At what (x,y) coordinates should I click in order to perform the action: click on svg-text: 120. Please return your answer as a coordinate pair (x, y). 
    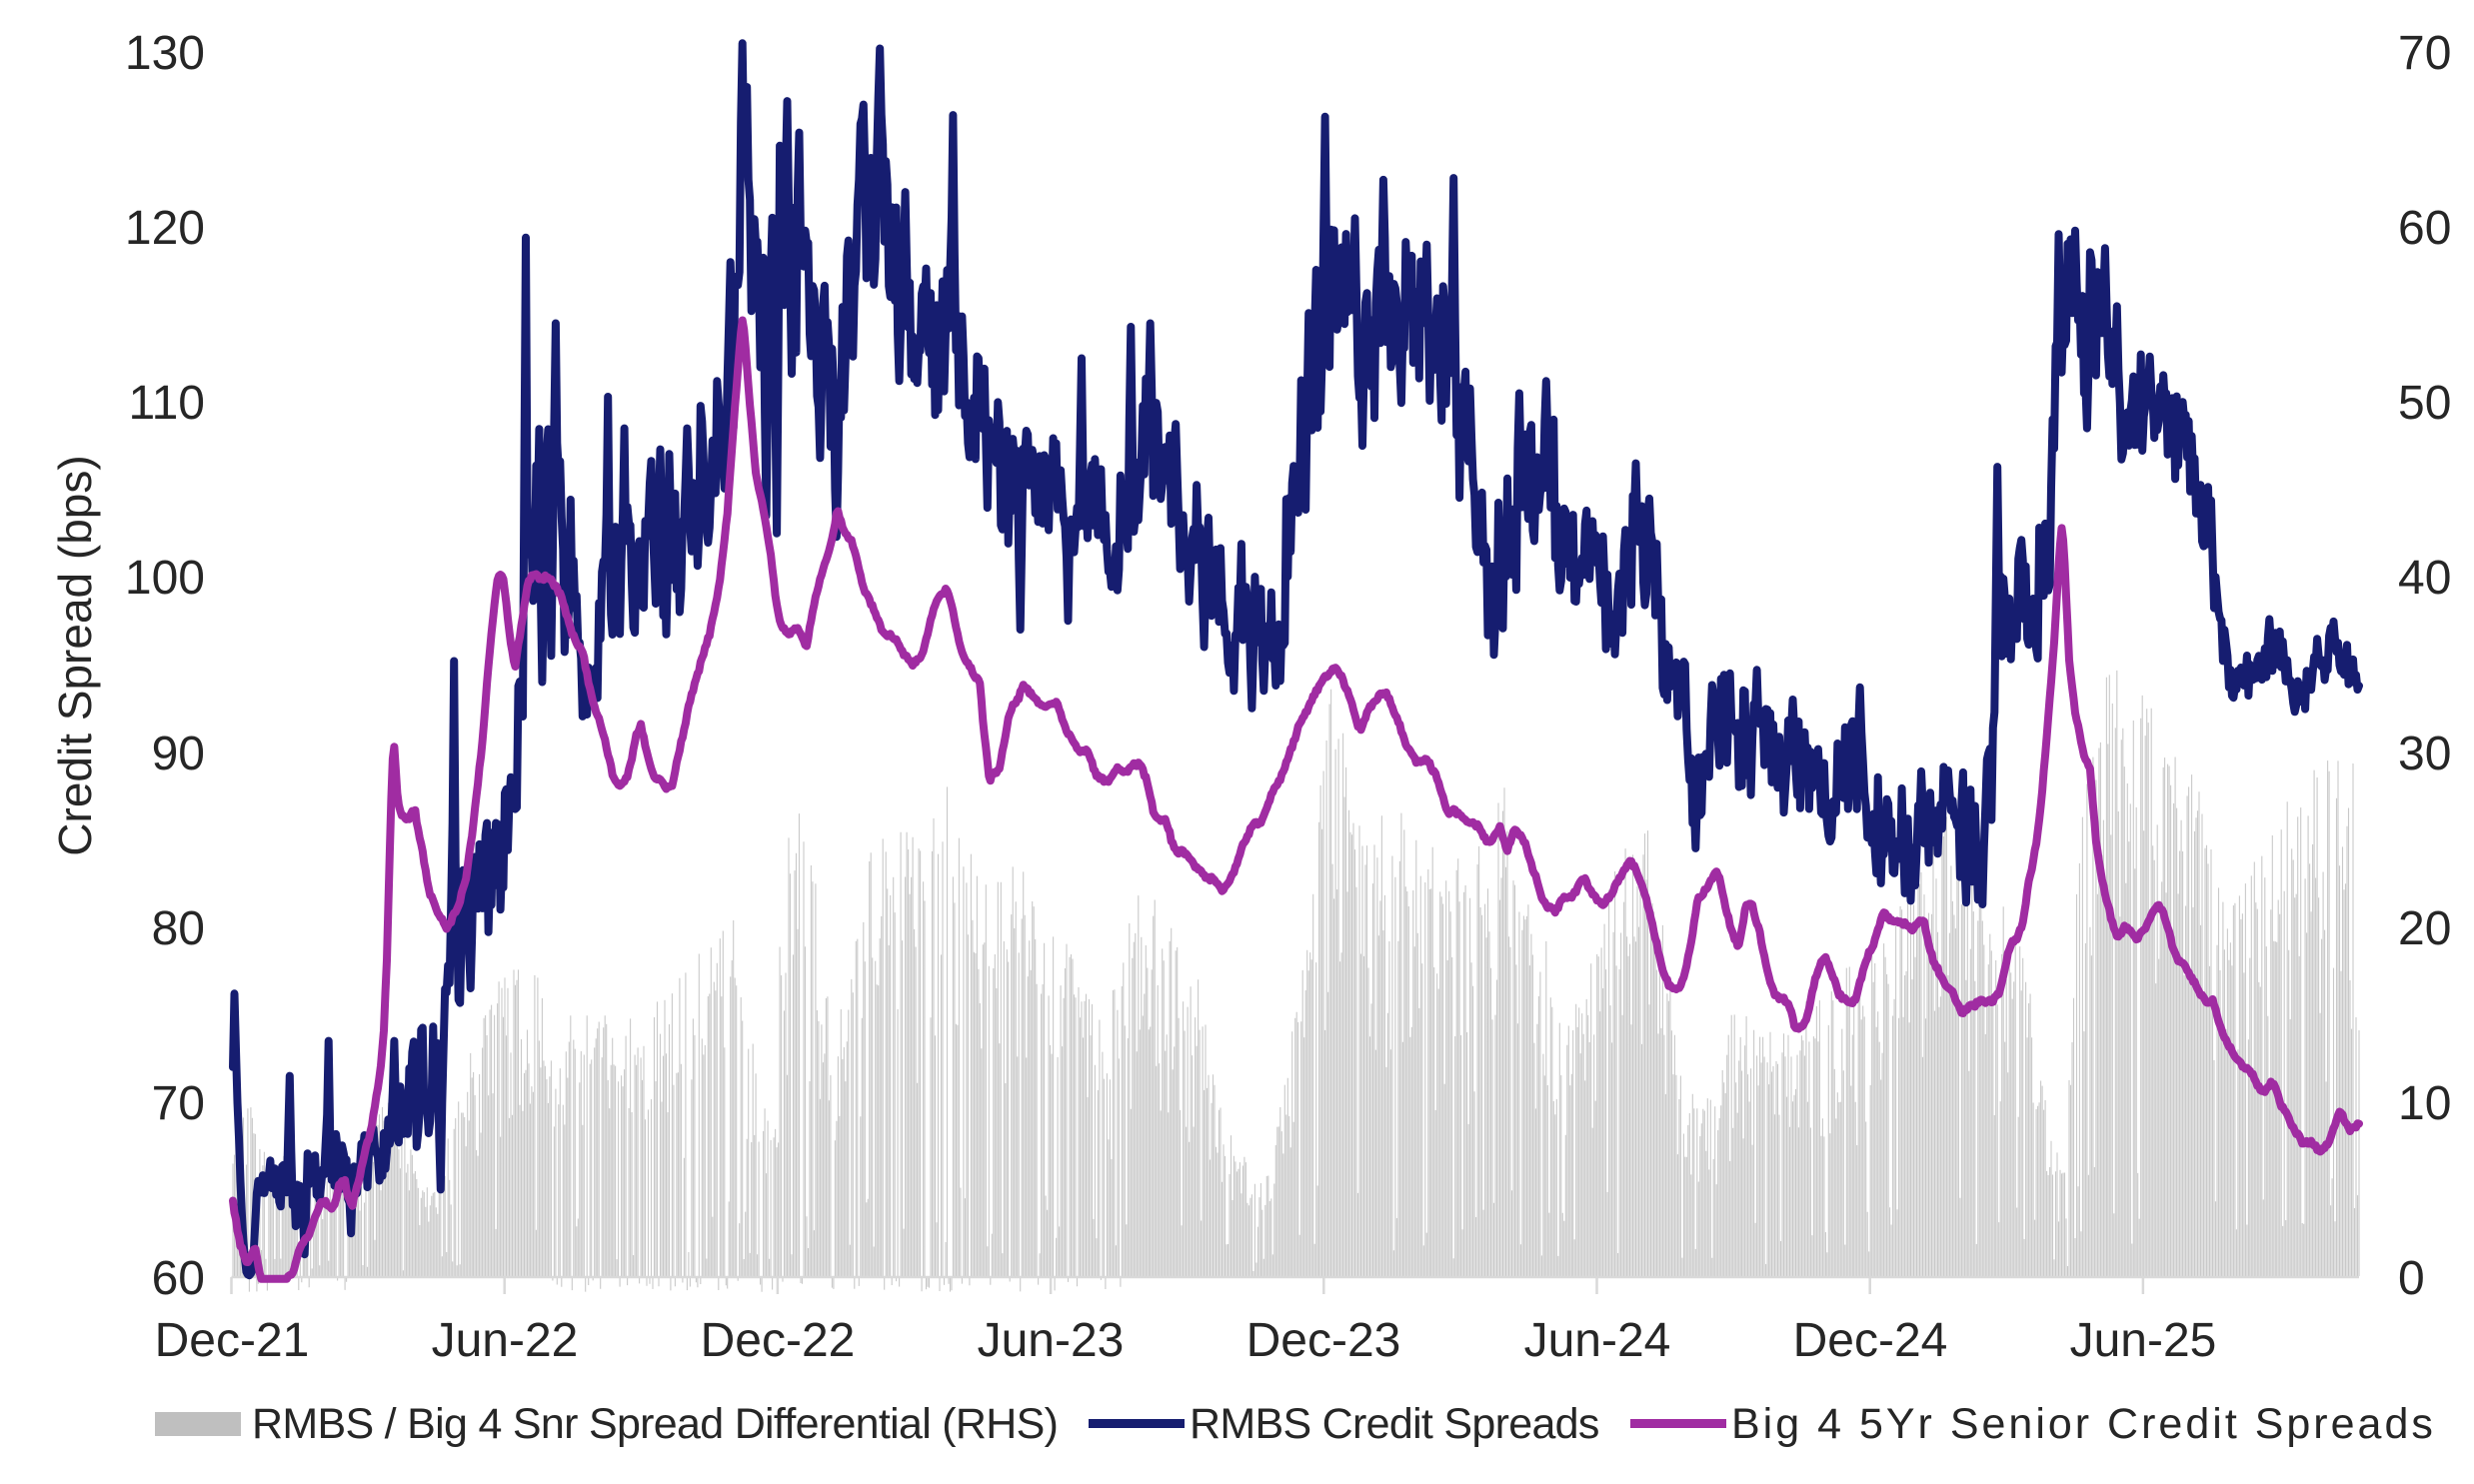
    Looking at the image, I should click on (165, 228).